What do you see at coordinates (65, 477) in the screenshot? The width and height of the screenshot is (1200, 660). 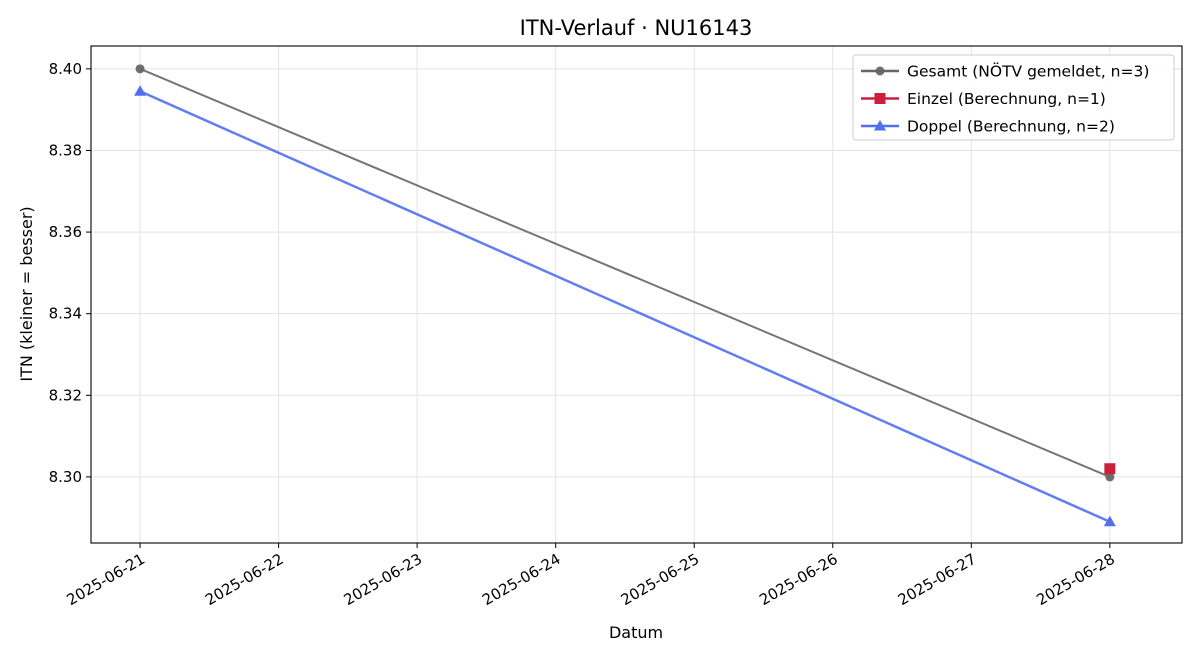 I see `y-tick-label: 8.30` at bounding box center [65, 477].